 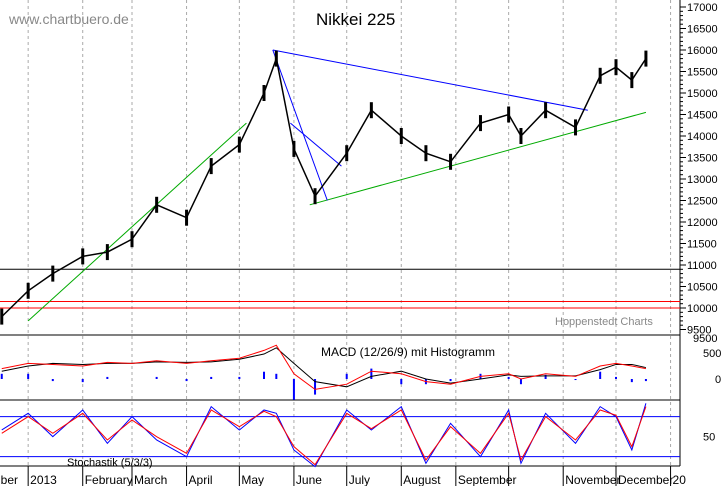 What do you see at coordinates (702, 159) in the screenshot?
I see `y-tick-label: 13500` at bounding box center [702, 159].